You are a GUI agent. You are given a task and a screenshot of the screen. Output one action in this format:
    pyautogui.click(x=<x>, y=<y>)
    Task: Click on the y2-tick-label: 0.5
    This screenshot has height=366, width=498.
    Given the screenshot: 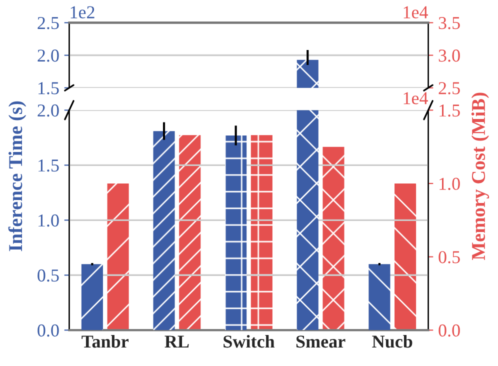 What is the action you would take?
    pyautogui.click(x=449, y=257)
    